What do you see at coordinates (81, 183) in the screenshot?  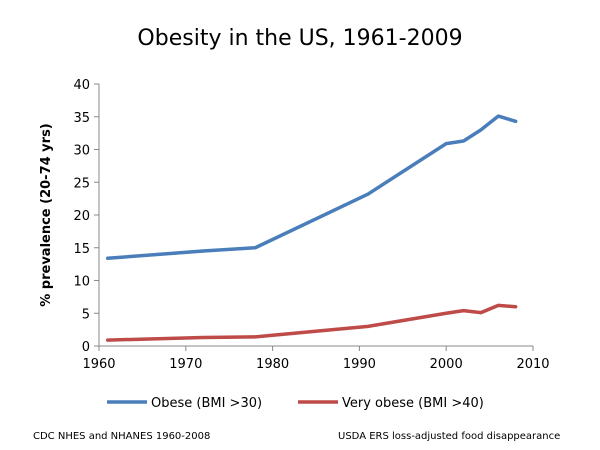 I see `y-tick-label: 25` at bounding box center [81, 183].